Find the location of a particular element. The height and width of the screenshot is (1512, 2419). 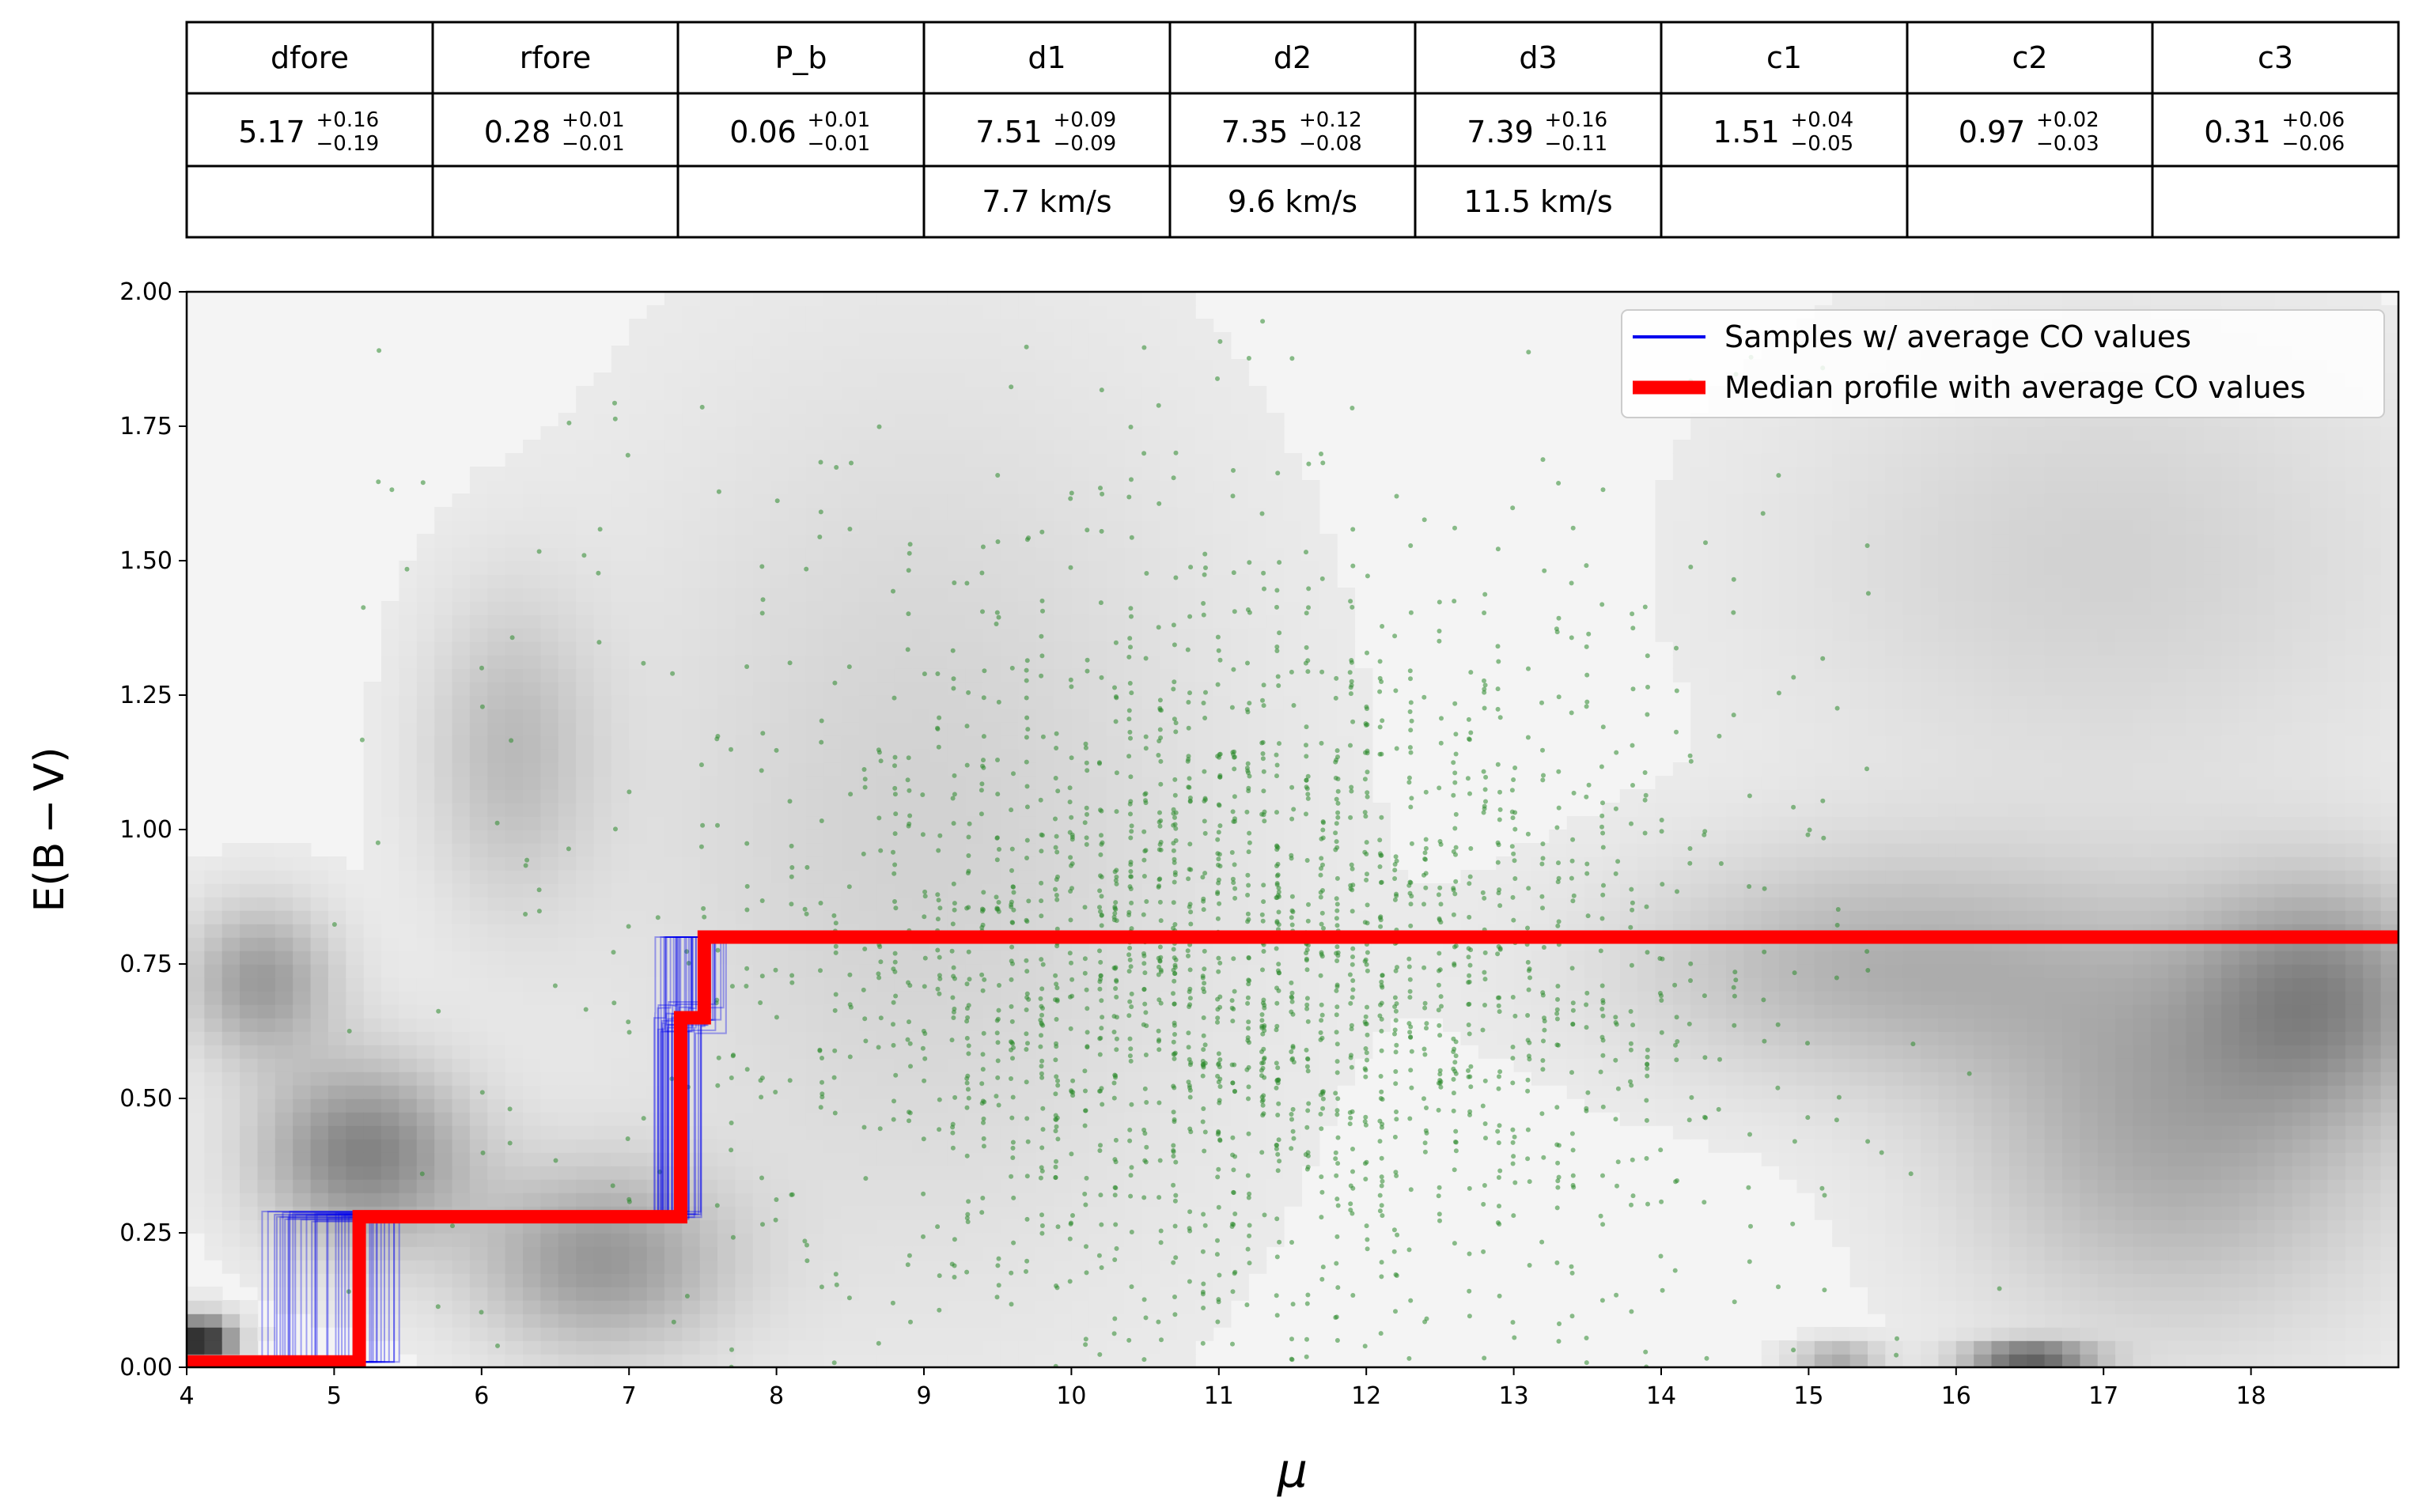

table-value-cell: 0.28 +0.01−0.01 is located at coordinates (554, 132).